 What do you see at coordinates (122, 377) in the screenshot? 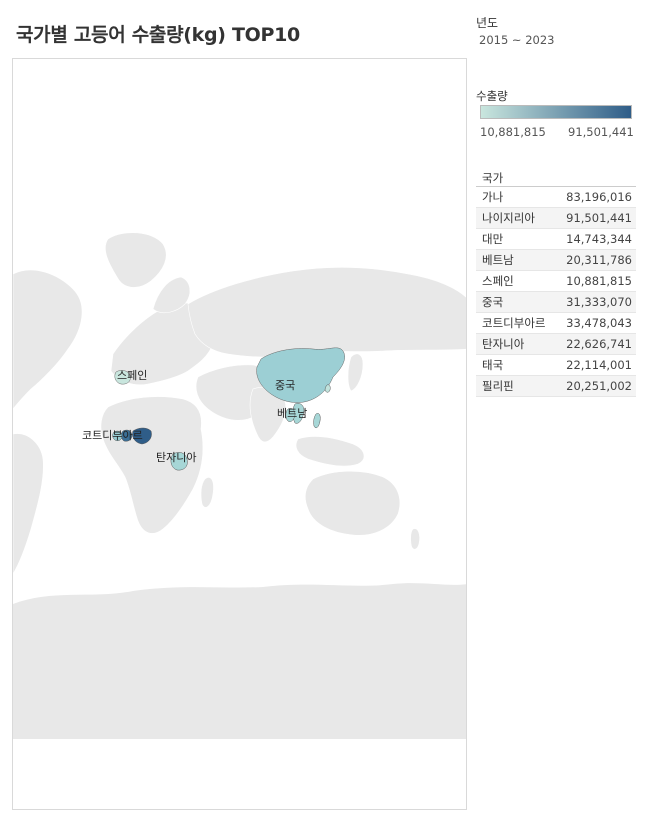
I see `country-spain` at bounding box center [122, 377].